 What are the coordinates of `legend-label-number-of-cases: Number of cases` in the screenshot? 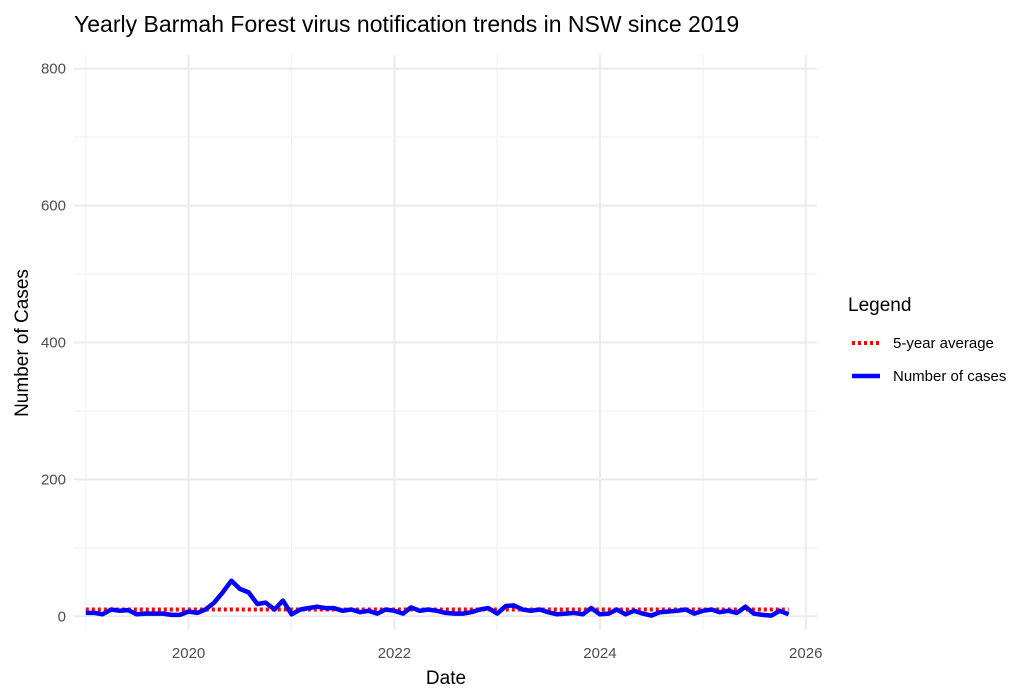 It's located at (949, 376).